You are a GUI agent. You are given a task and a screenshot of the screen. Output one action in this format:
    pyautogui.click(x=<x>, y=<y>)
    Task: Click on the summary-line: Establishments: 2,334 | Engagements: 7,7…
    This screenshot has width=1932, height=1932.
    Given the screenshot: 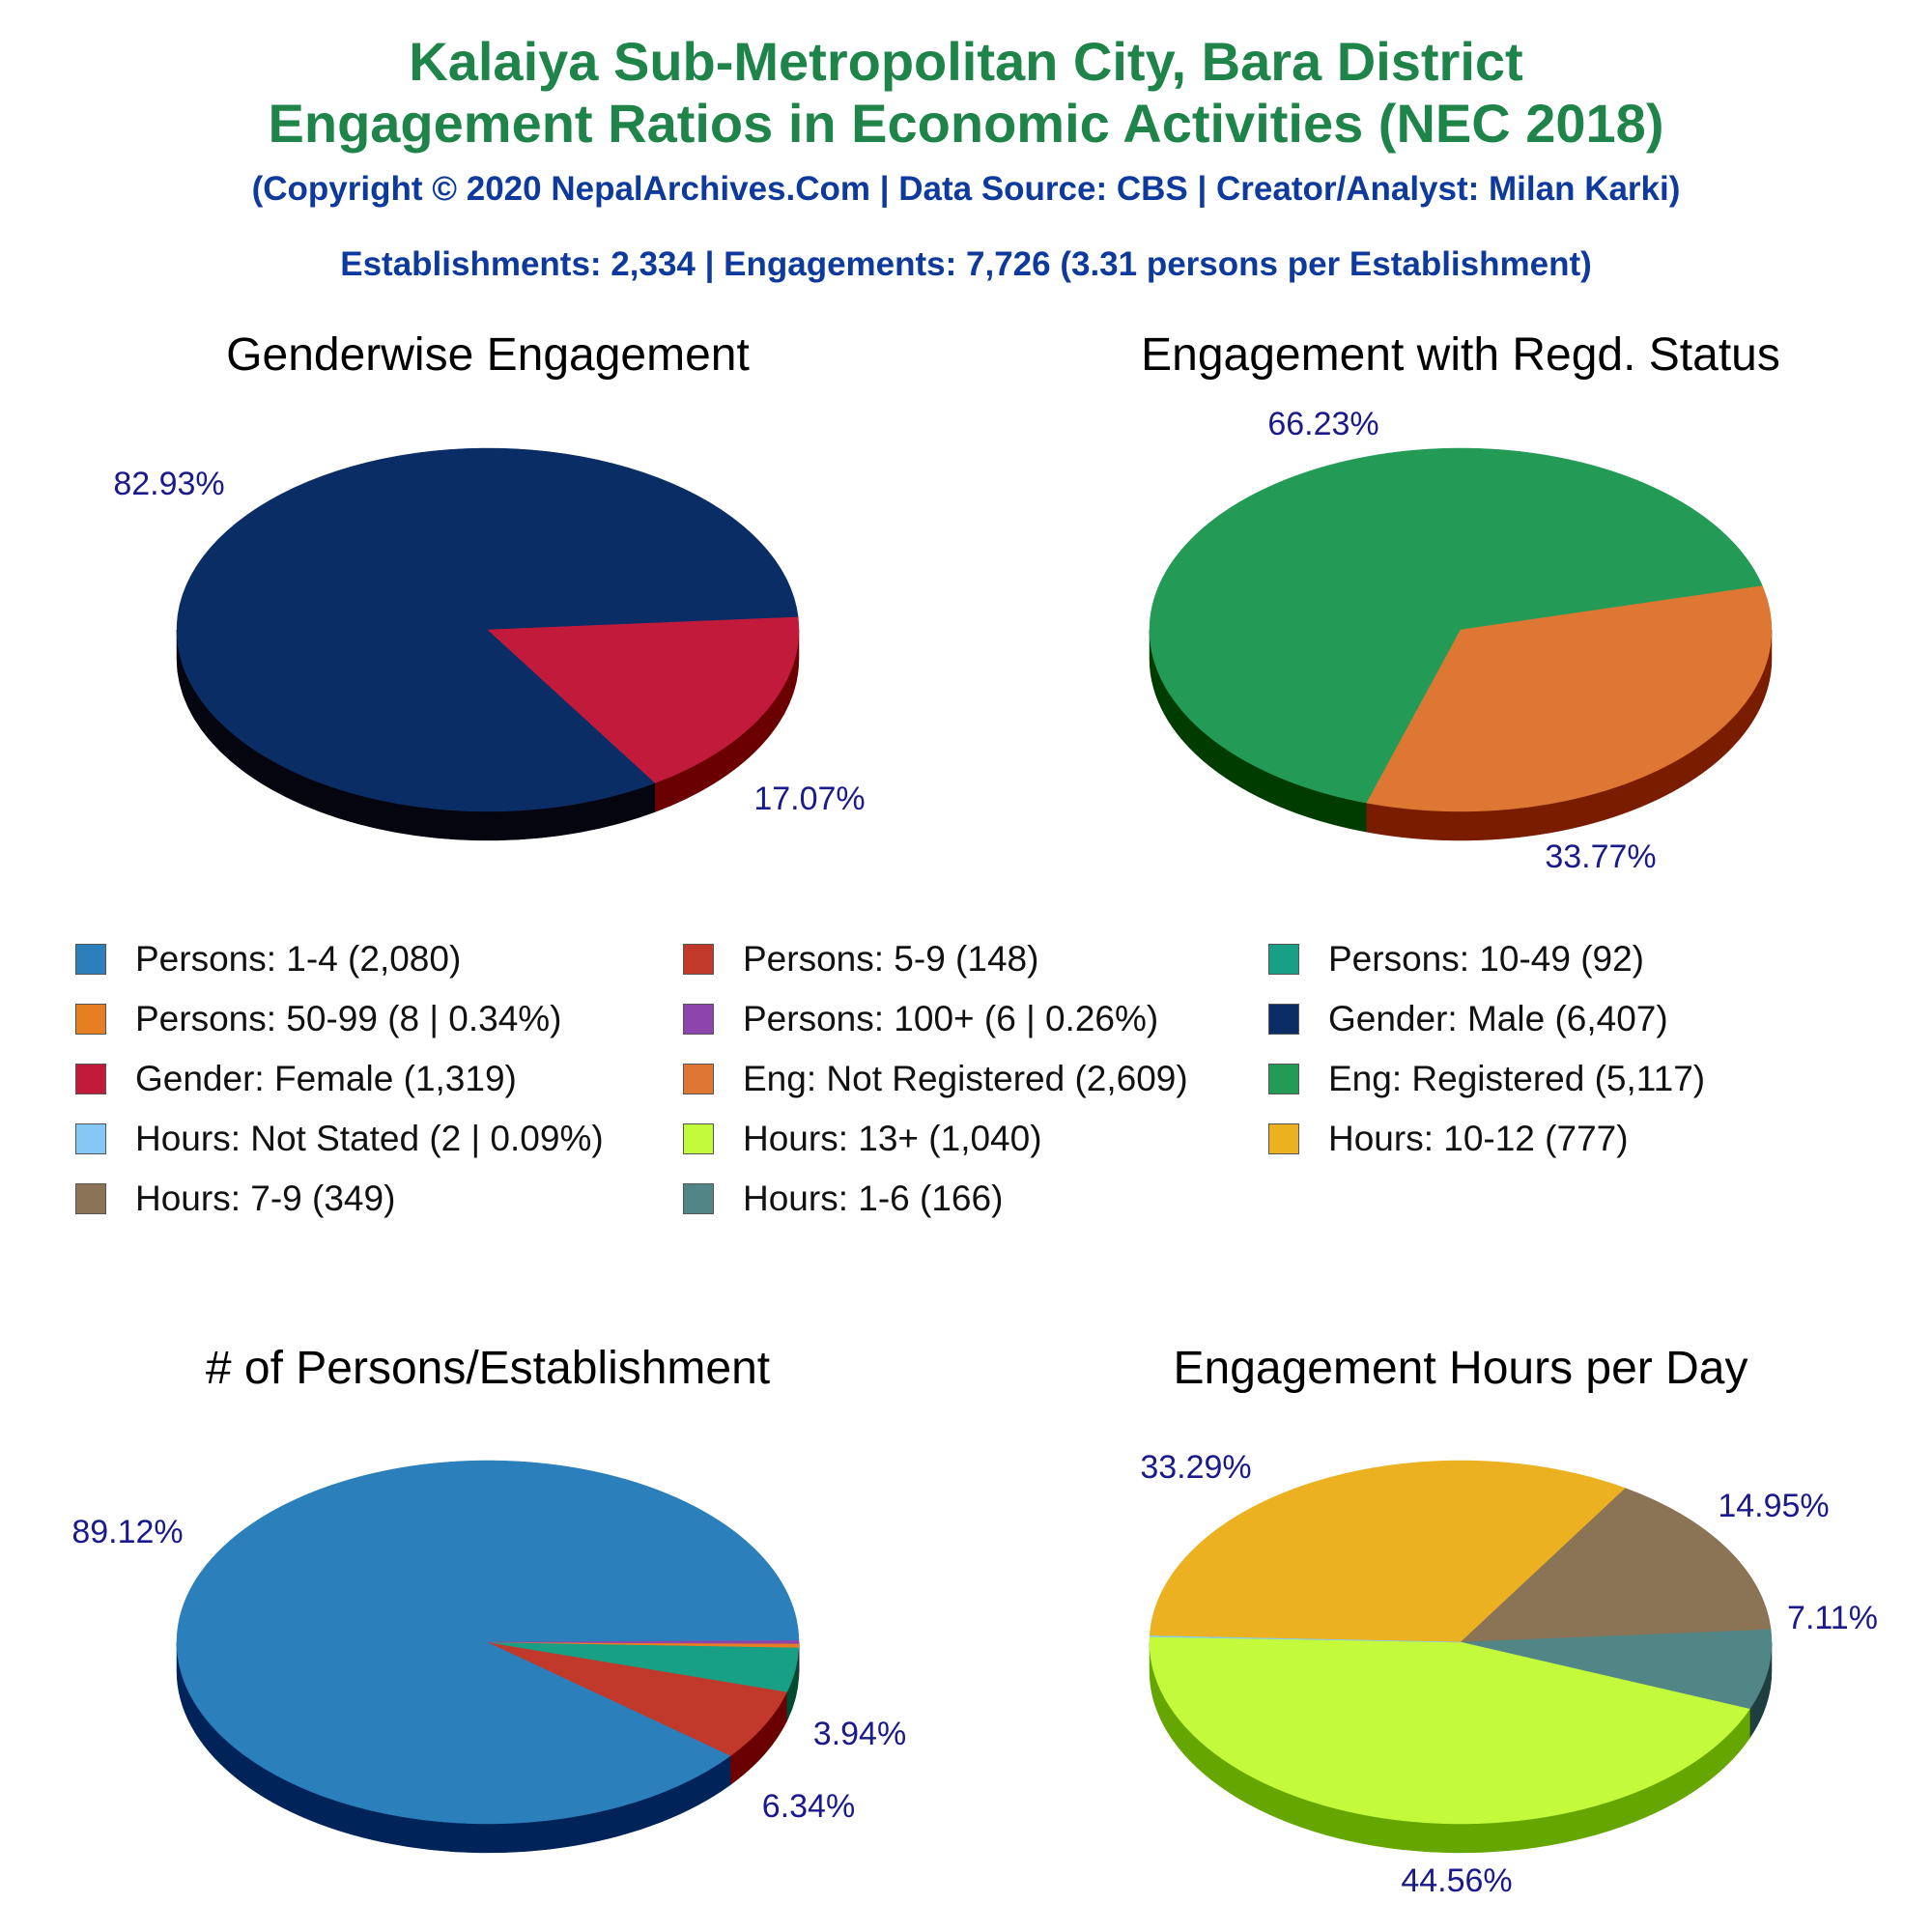 What is the action you would take?
    pyautogui.click(x=966, y=264)
    